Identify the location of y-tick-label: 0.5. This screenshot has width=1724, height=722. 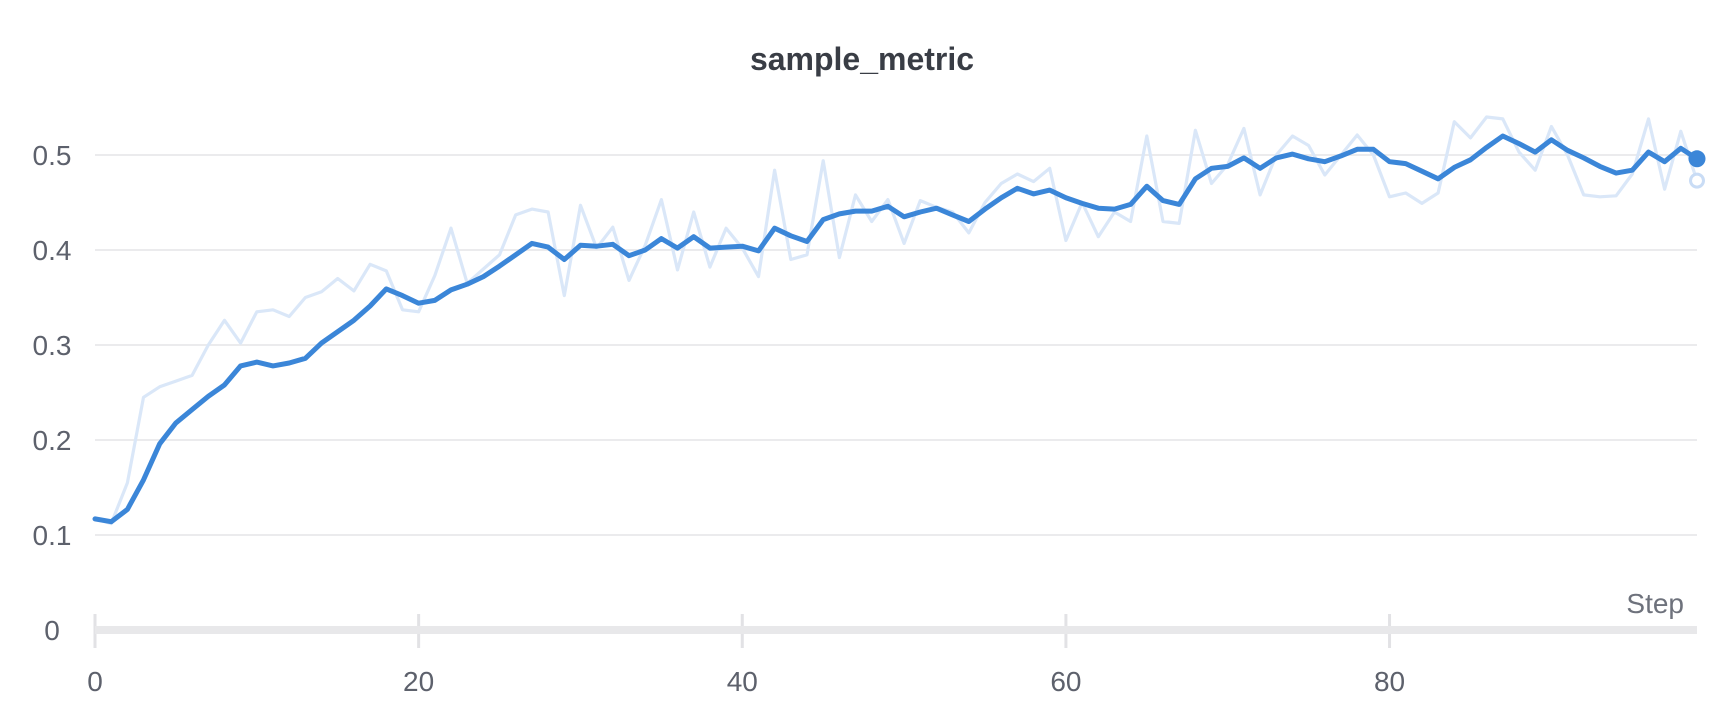
(52, 155).